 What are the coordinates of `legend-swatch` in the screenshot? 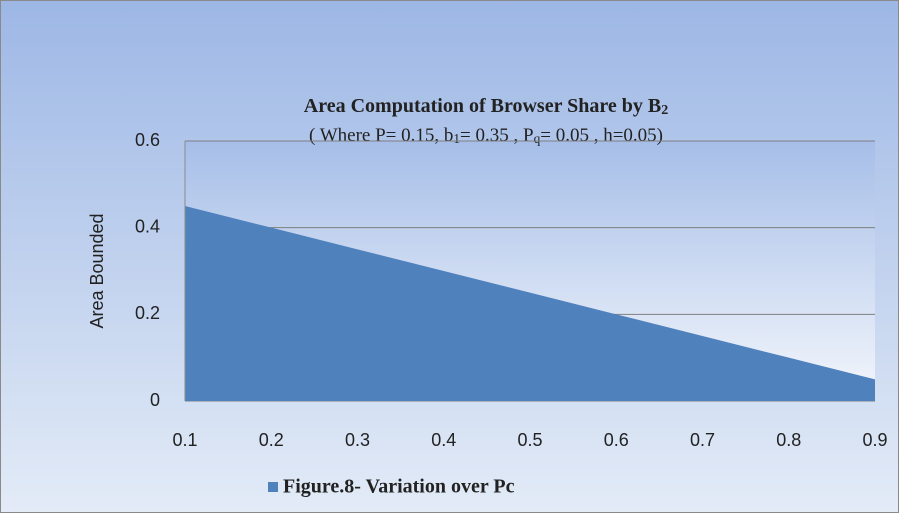 It's located at (273, 487).